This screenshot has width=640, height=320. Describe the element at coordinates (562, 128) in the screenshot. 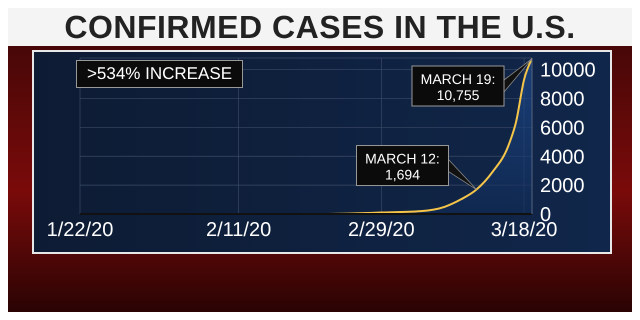

I see `y-tick-label: 6000` at that location.